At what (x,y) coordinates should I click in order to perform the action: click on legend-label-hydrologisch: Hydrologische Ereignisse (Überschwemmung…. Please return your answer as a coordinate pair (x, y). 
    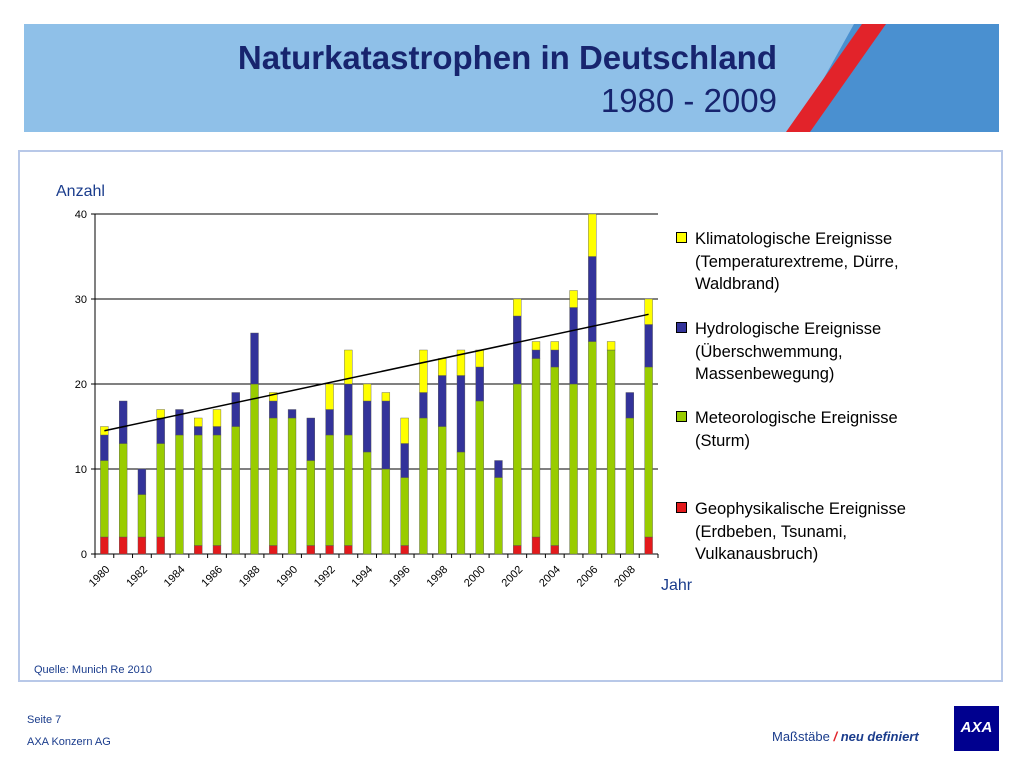
    Looking at the image, I should click on (788, 351).